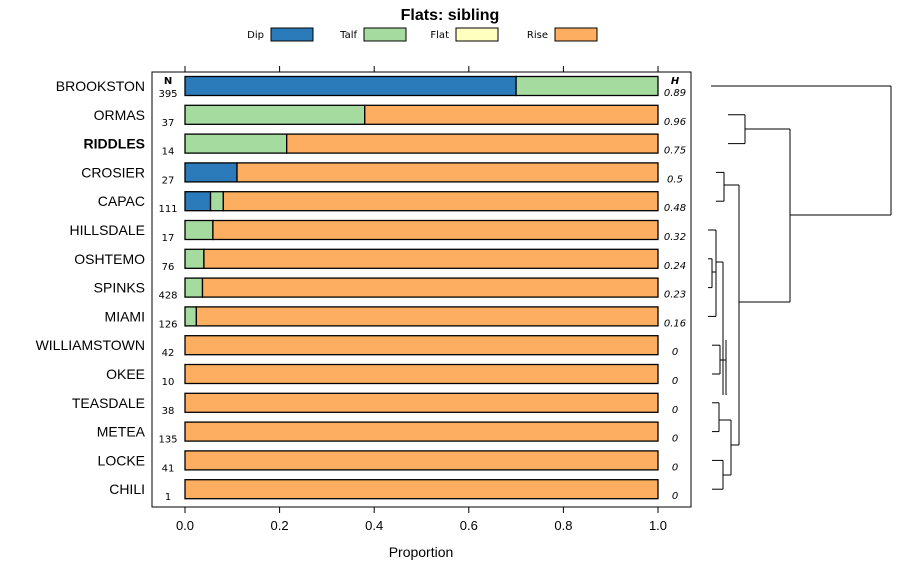  What do you see at coordinates (800, 287) in the screenshot?
I see `dendrogram` at bounding box center [800, 287].